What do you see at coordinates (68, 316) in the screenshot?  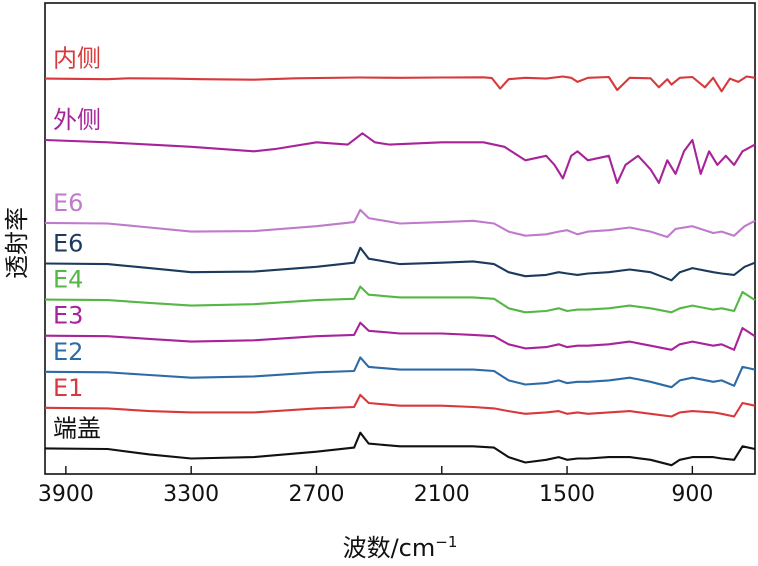 I see `series-label: E3` at bounding box center [68, 316].